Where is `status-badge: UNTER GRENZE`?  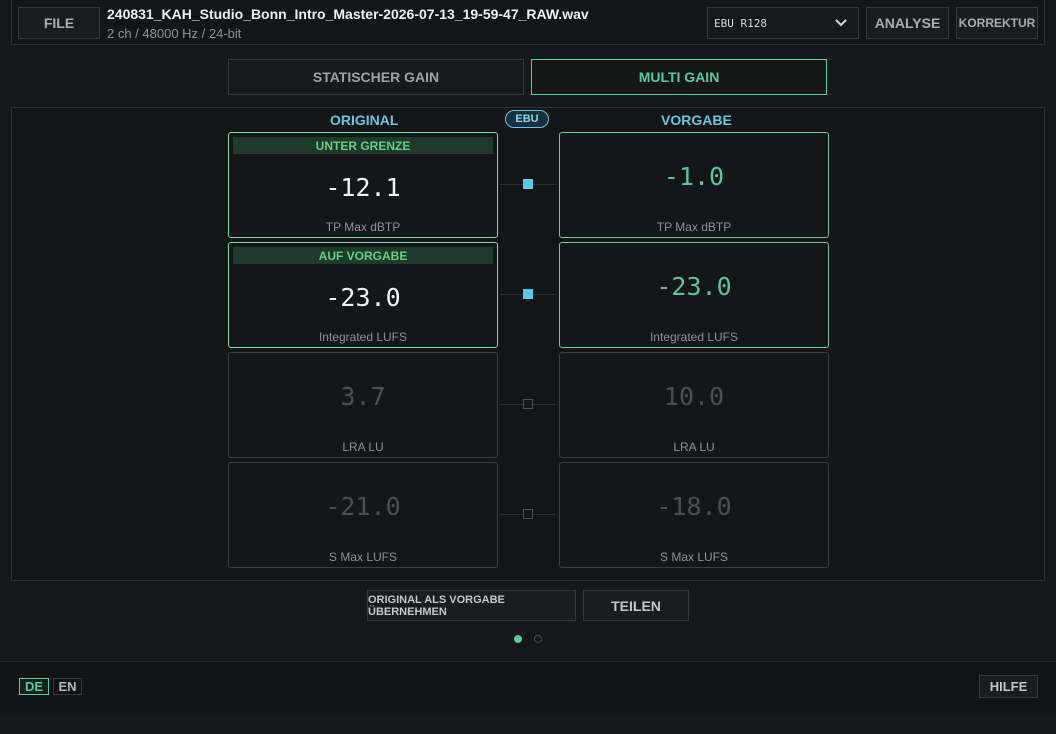 status-badge: UNTER GRENZE is located at coordinates (363, 145).